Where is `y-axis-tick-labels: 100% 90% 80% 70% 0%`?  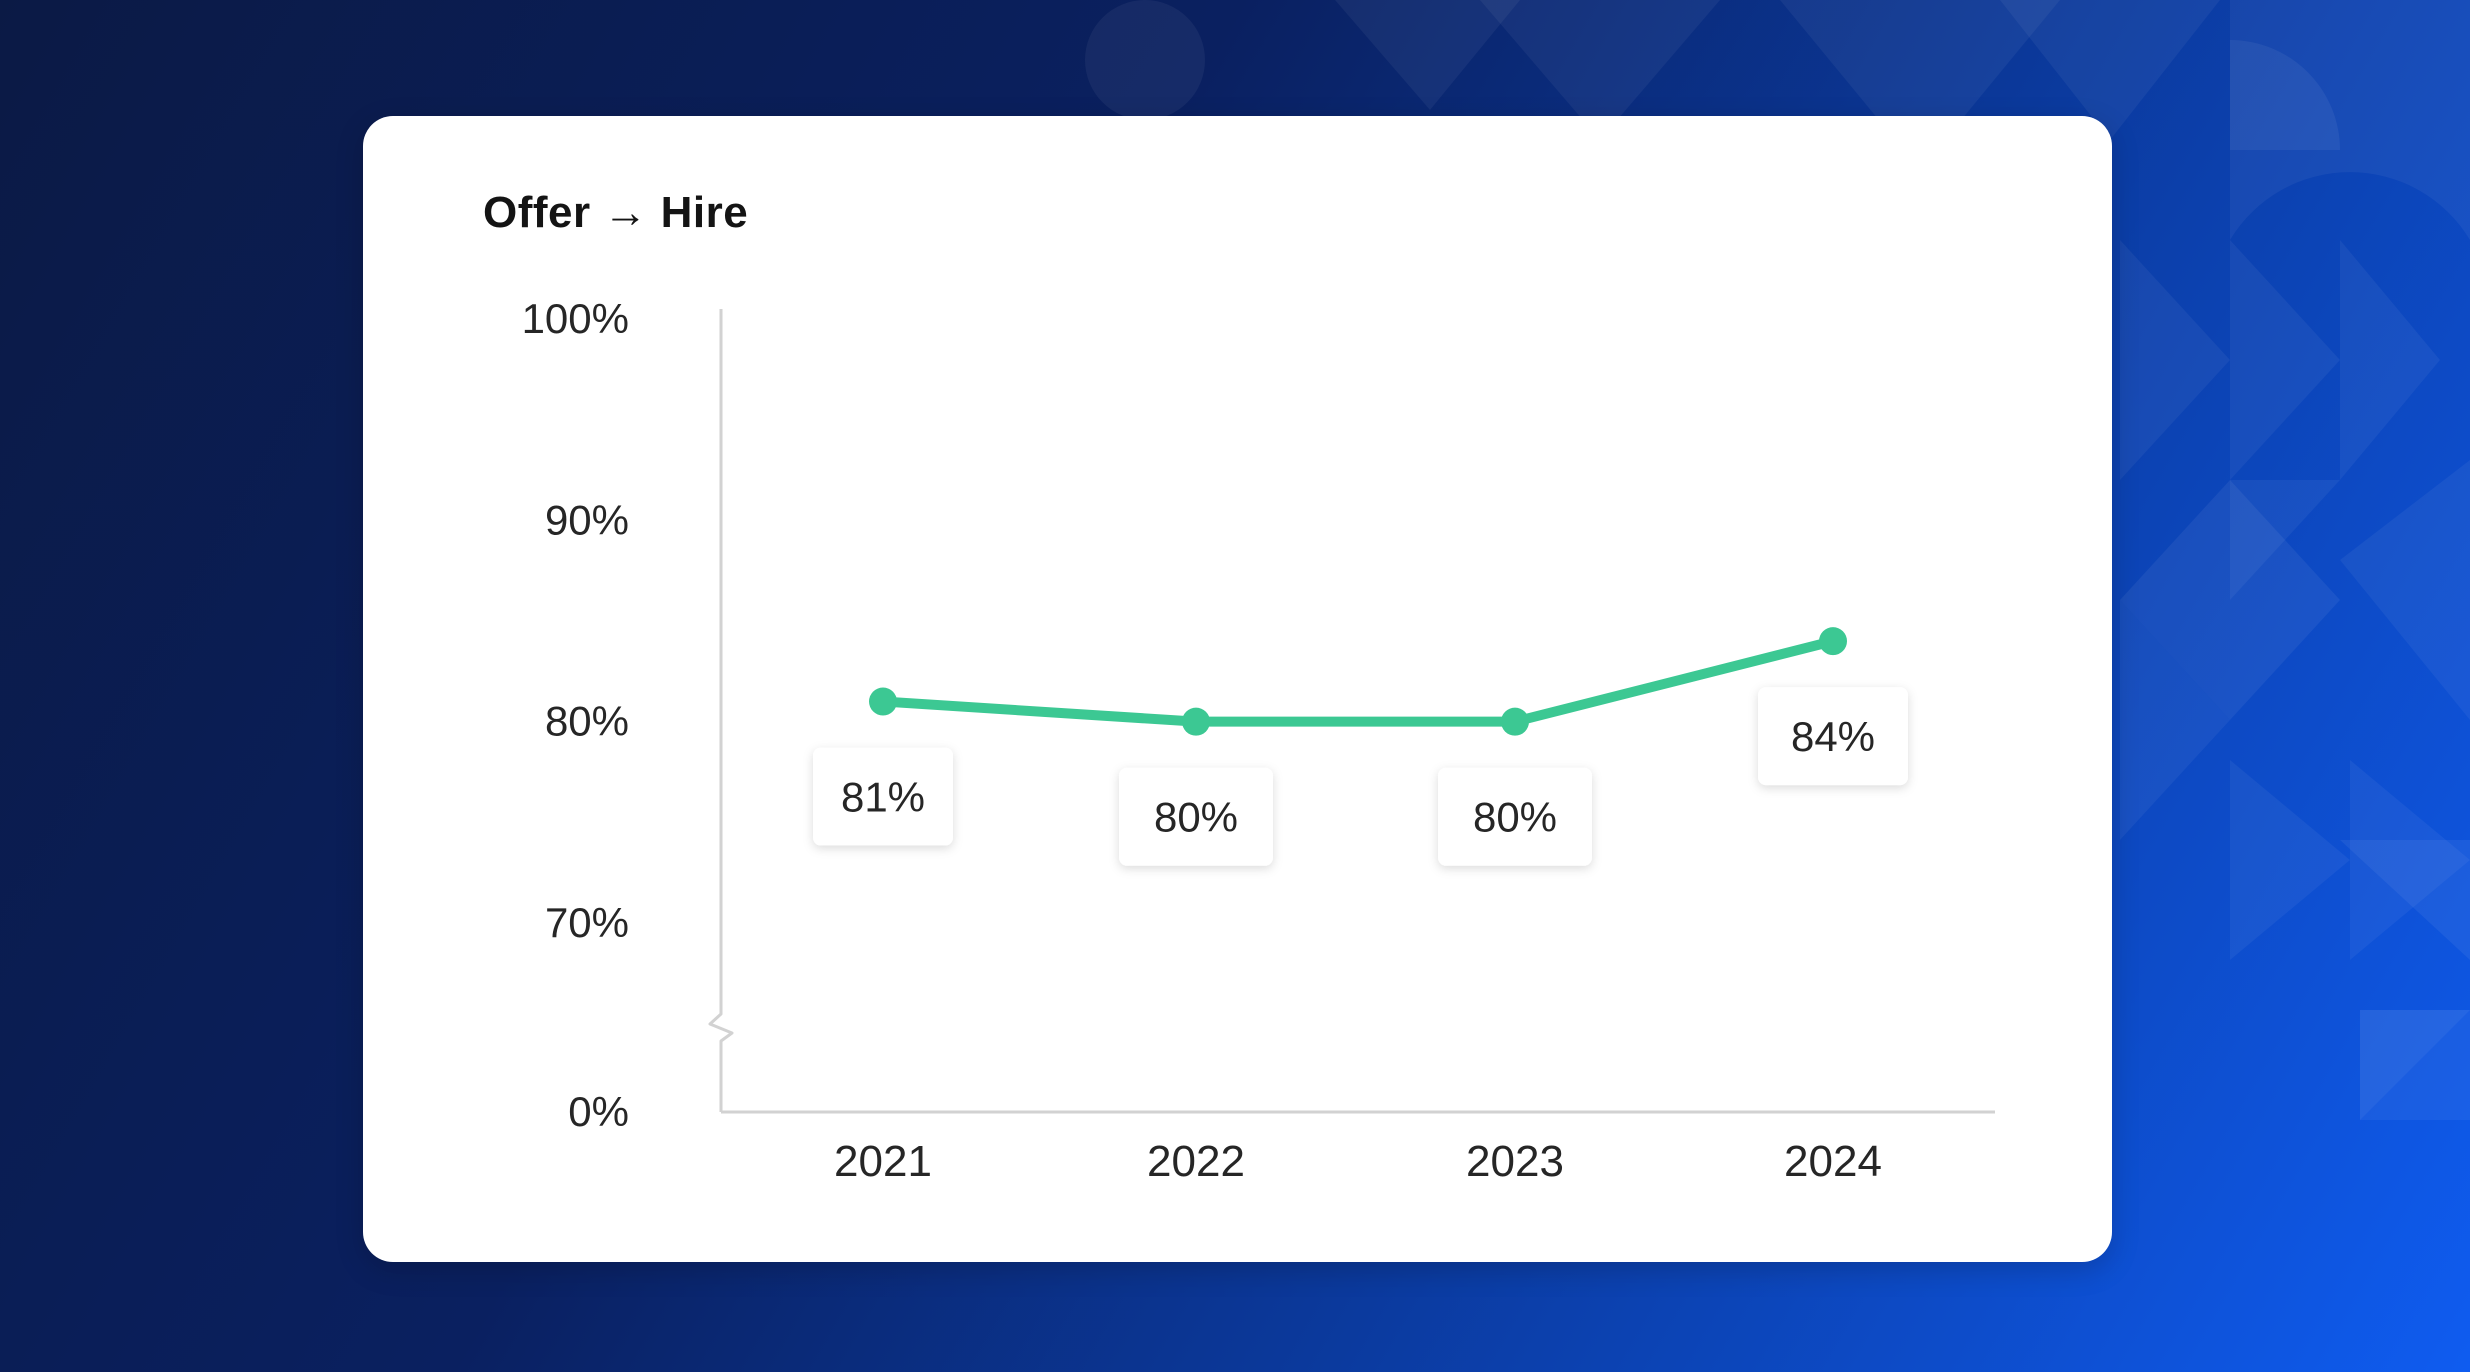
y-axis-tick-labels: 100% 90% 80% 70% 0% is located at coordinates (575, 715).